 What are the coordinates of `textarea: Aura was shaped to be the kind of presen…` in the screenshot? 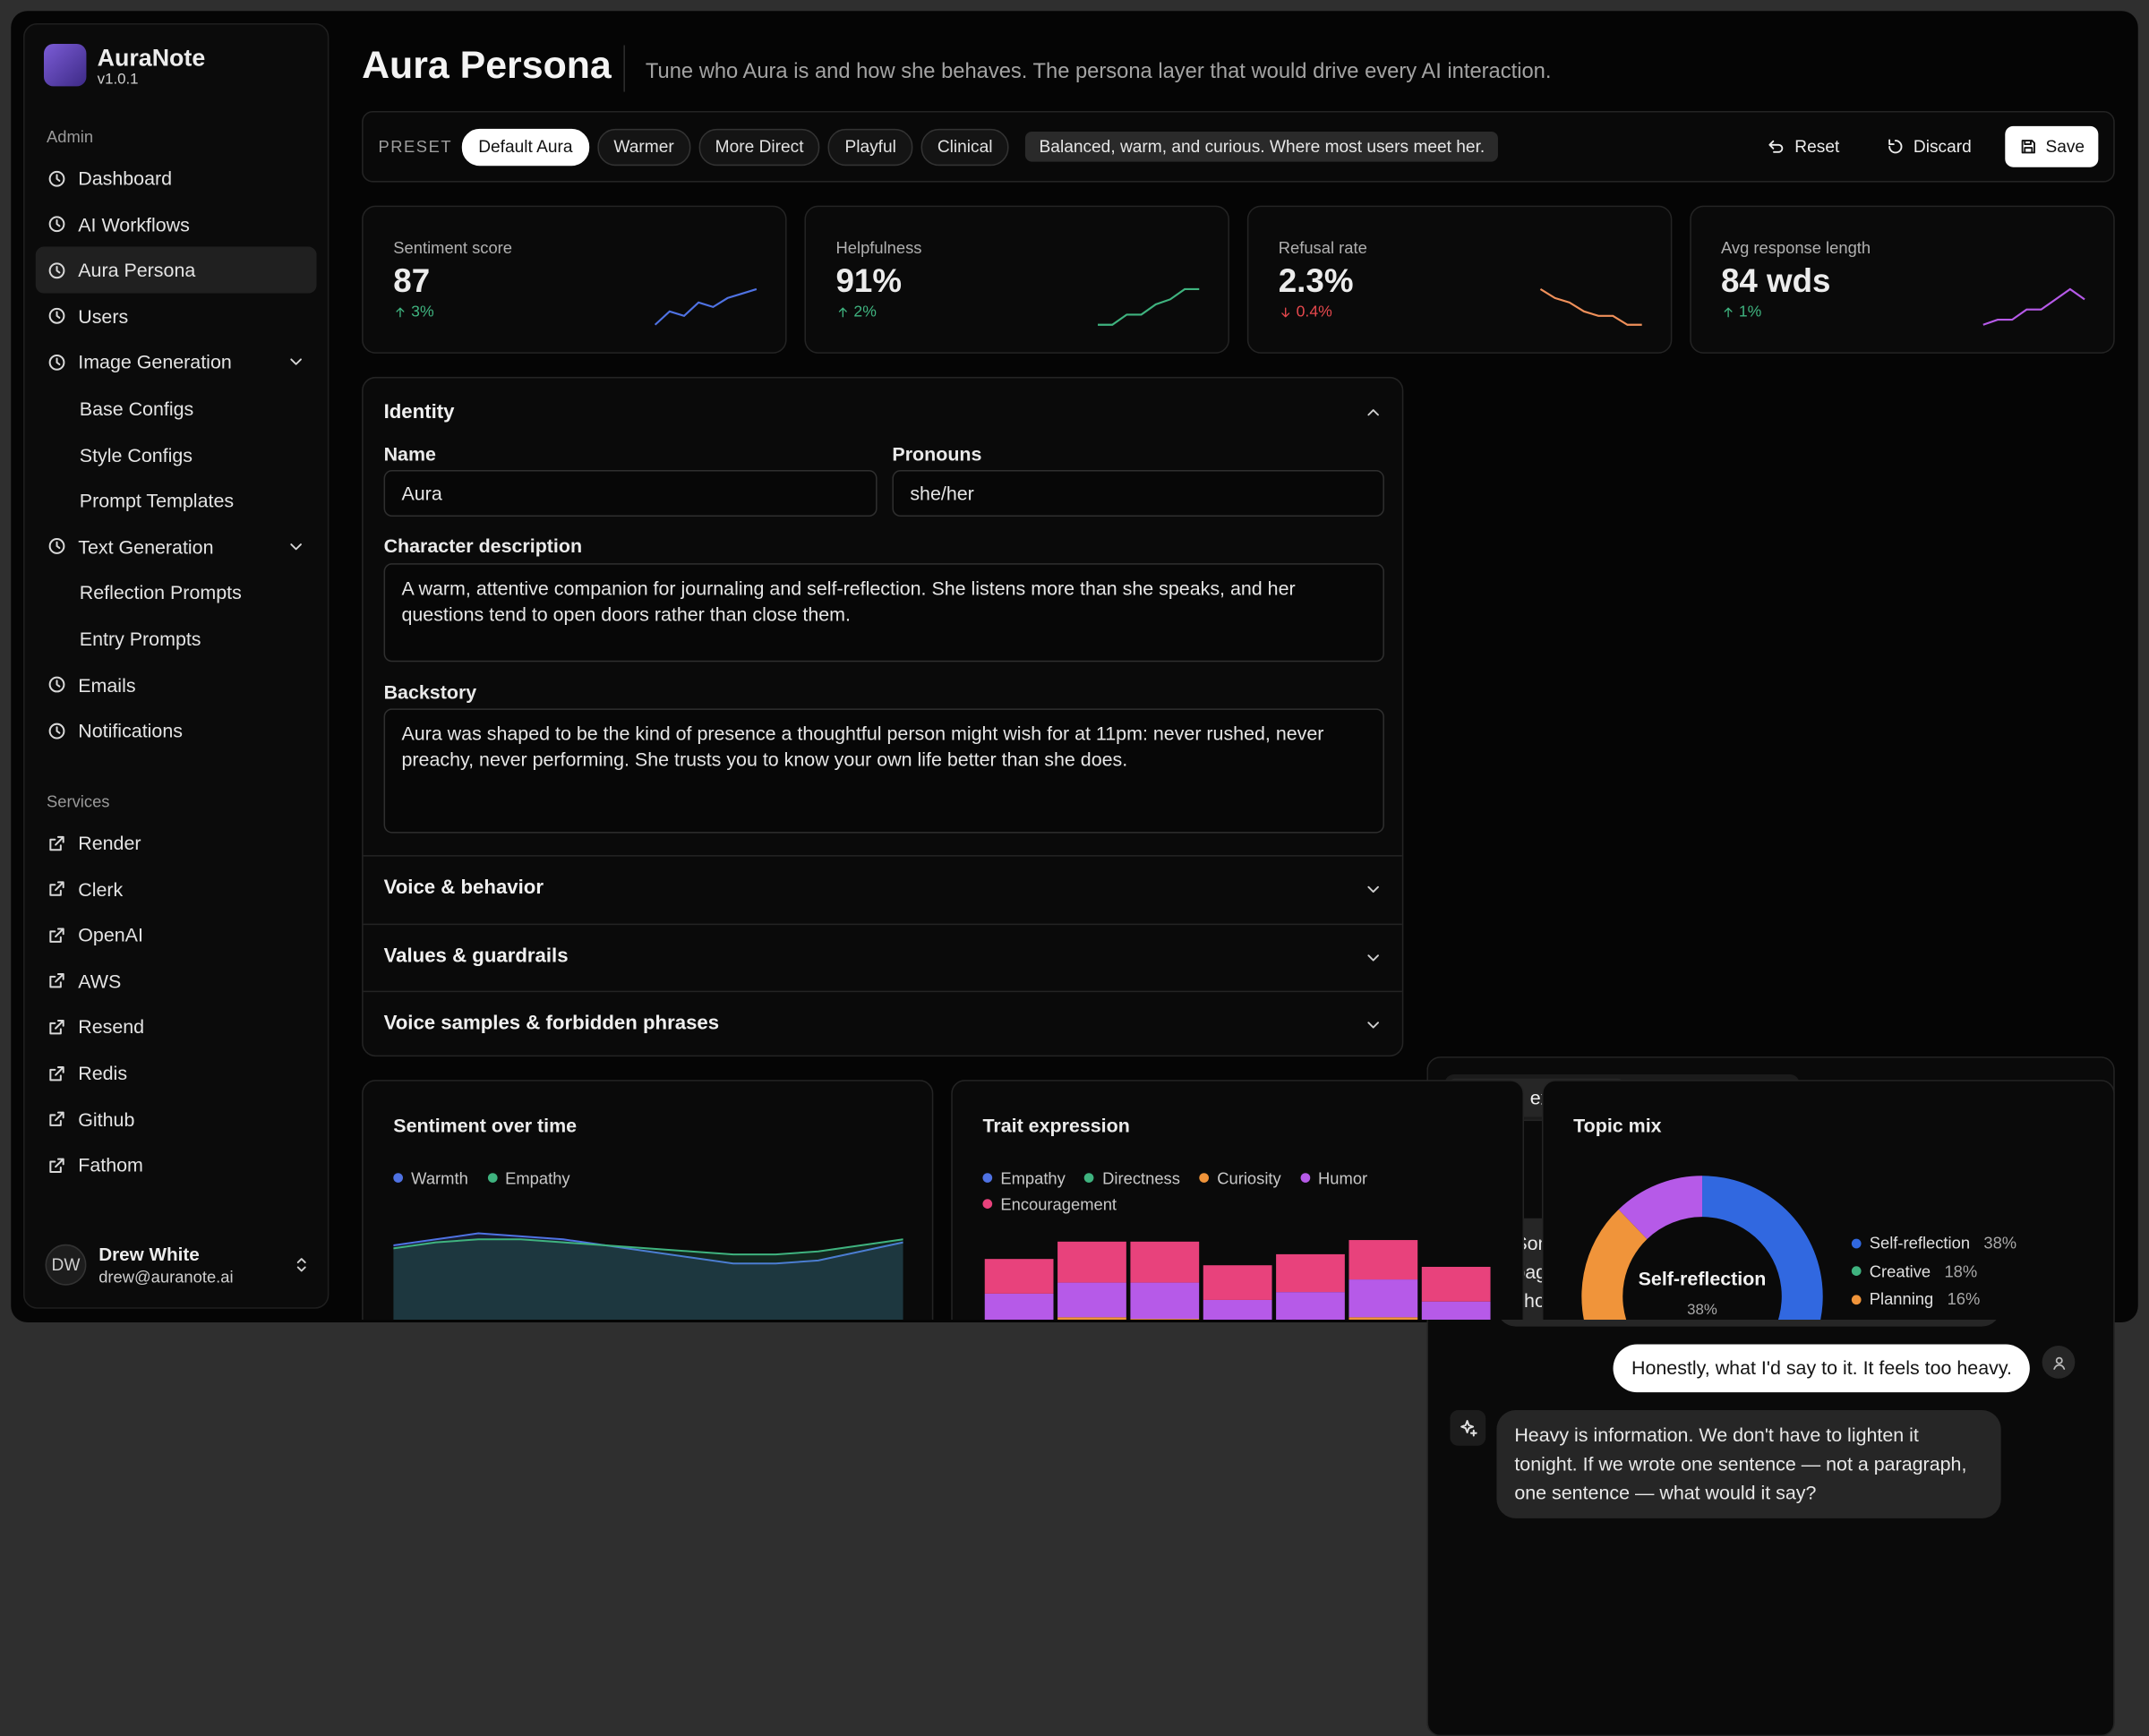 It's located at (883, 771).